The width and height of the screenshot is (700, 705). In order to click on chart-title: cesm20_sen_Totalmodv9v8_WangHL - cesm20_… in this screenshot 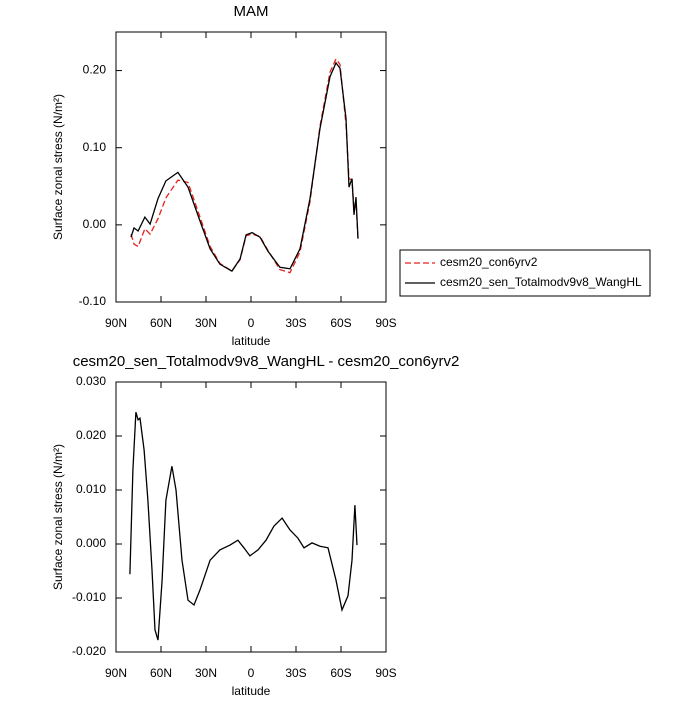, I will do `click(266, 361)`.